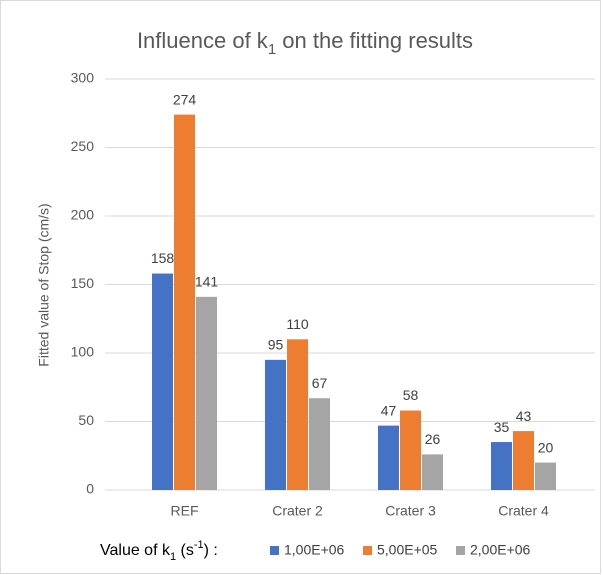 This screenshot has height=575, width=603. What do you see at coordinates (86, 420) in the screenshot?
I see `y-tick-label: 50` at bounding box center [86, 420].